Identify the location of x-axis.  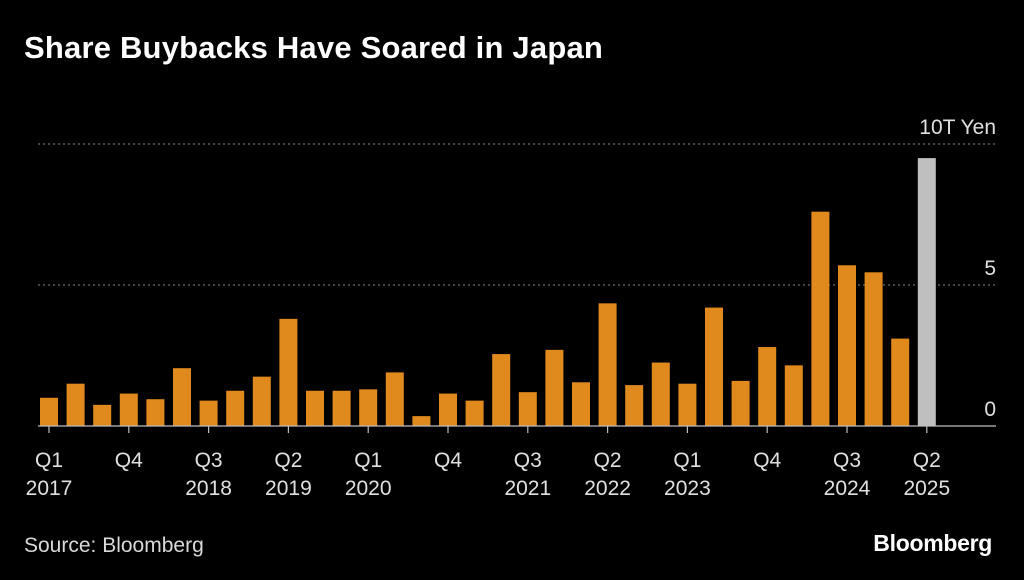
(517, 429).